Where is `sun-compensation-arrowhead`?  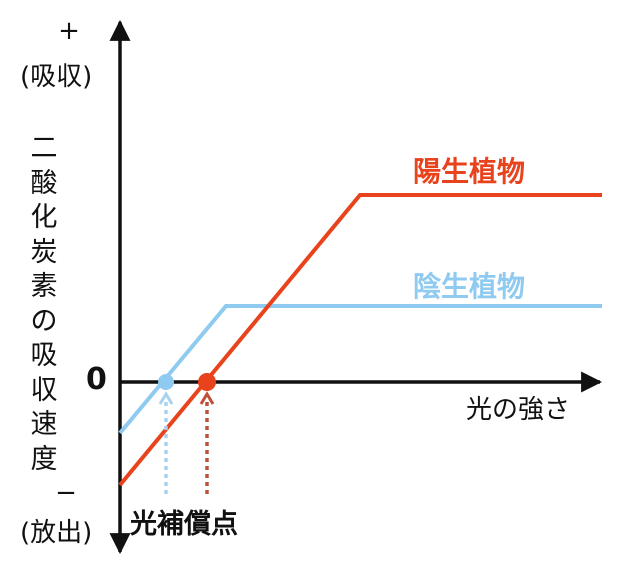
sun-compensation-arrowhead is located at coordinates (207, 398).